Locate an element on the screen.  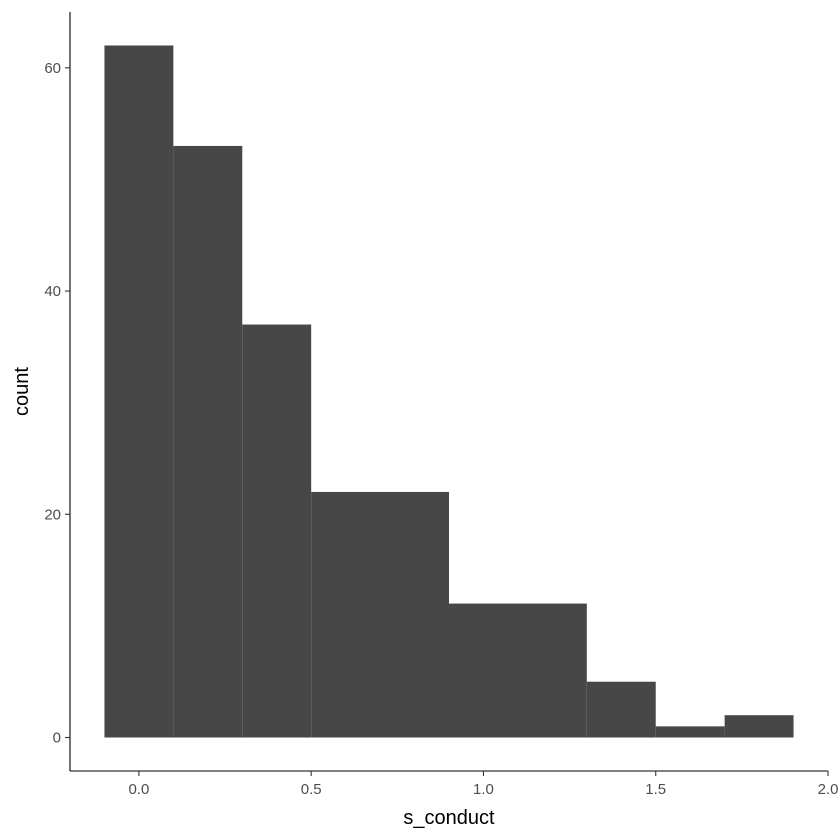
y-tick-label: 0 is located at coordinates (57, 738).